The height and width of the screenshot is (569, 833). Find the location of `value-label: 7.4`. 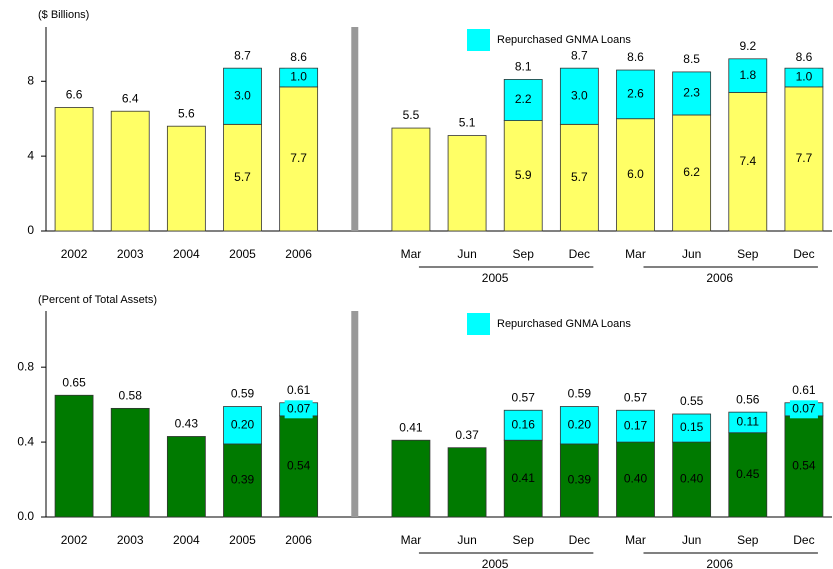

value-label: 7.4 is located at coordinates (747, 161).